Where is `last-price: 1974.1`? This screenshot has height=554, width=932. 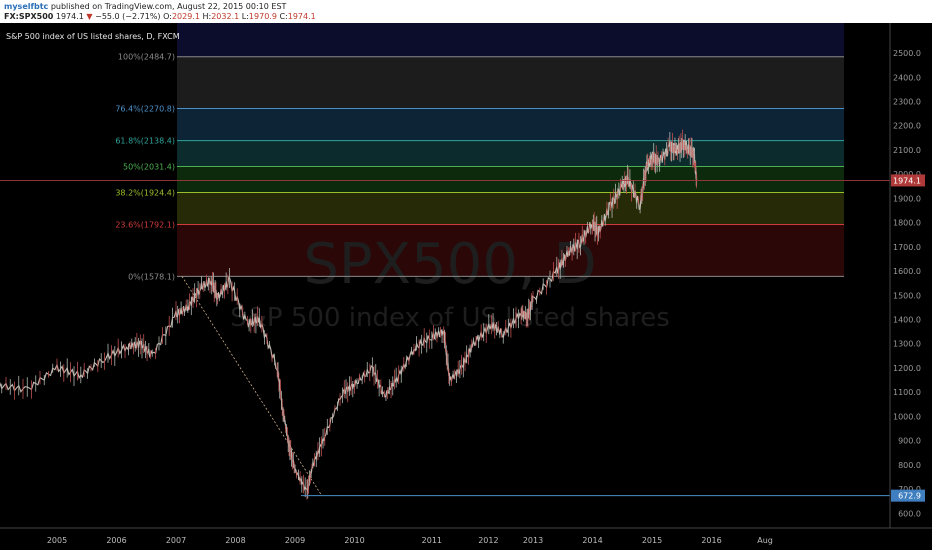
last-price: 1974.1 is located at coordinates (69, 16).